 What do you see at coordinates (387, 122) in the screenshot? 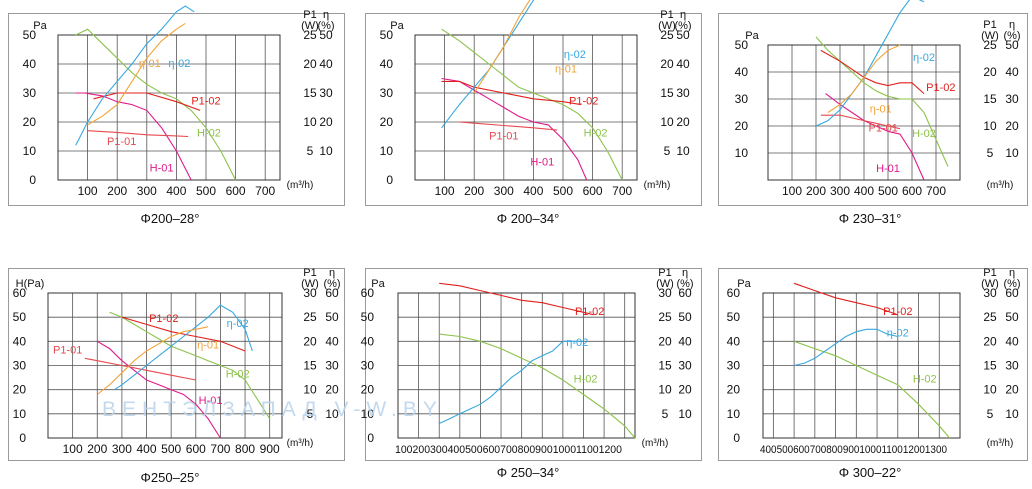
I see `y-tick-2-2: 20` at bounding box center [387, 122].